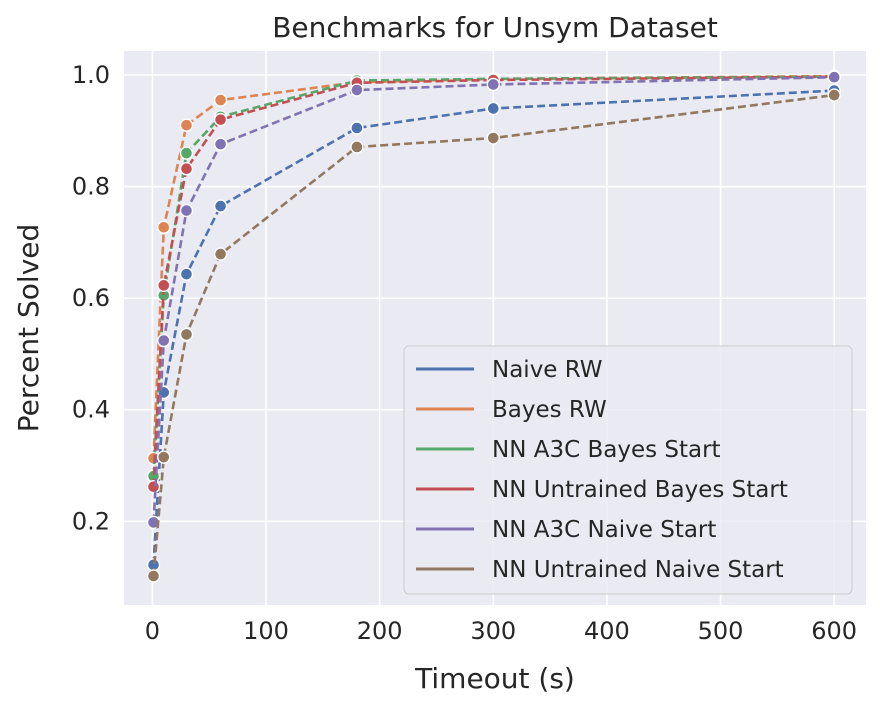  I want to click on x-tick-label: 100, so click(266, 631).